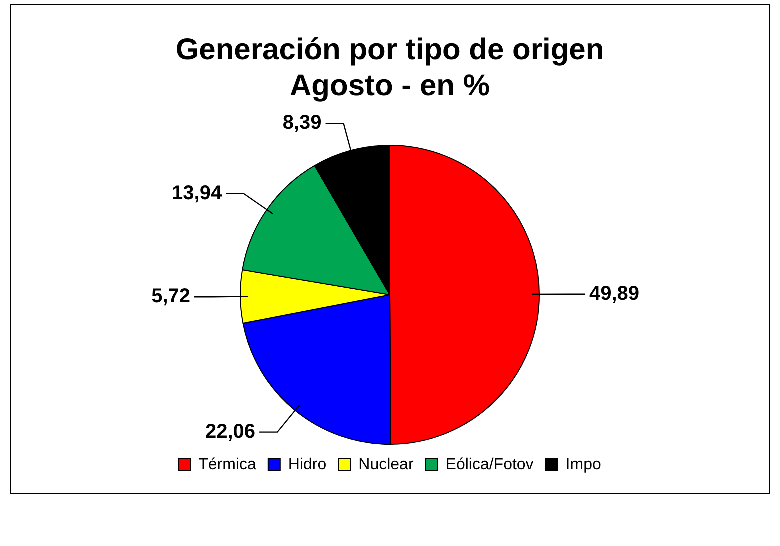  I want to click on chart-title: Generación por tipo de origen Agosto - en %, so click(390, 67).